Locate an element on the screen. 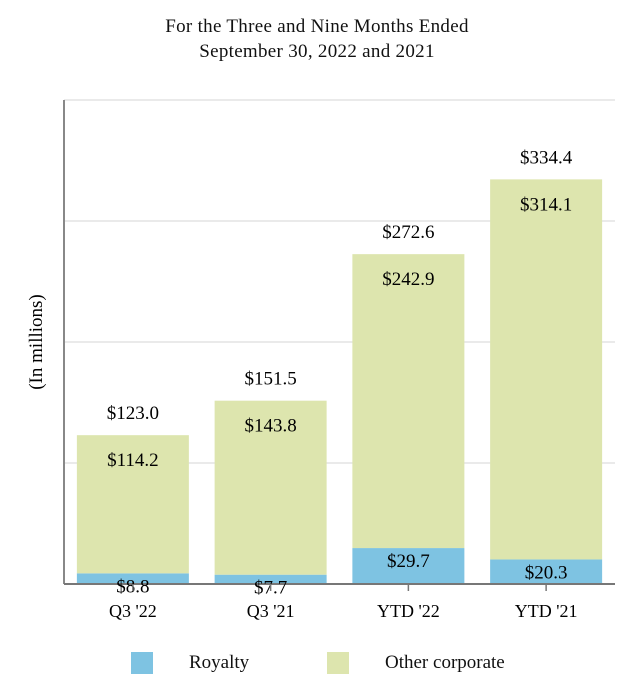 Image resolution: width=634 pixels, height=700 pixels. data-label-total-1: $123.0 is located at coordinates (133, 413).